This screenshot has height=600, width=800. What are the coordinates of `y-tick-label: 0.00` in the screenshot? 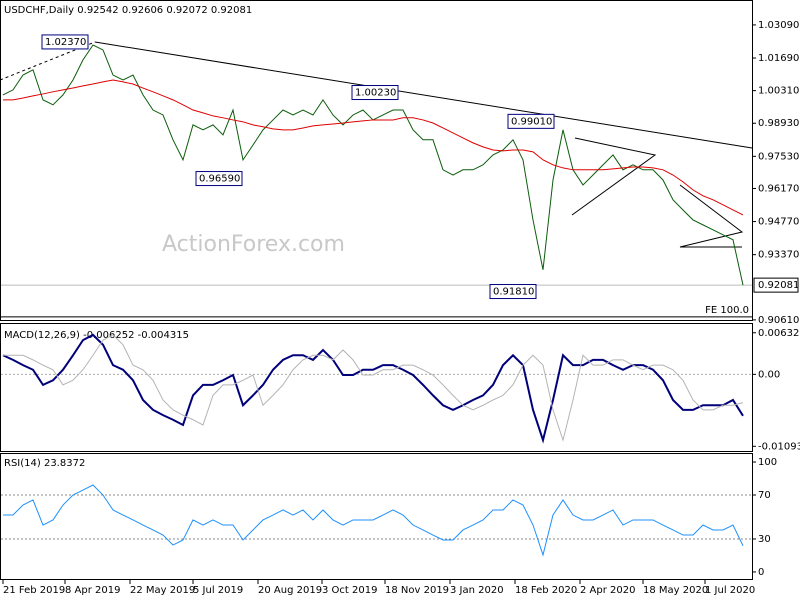 It's located at (769, 374).